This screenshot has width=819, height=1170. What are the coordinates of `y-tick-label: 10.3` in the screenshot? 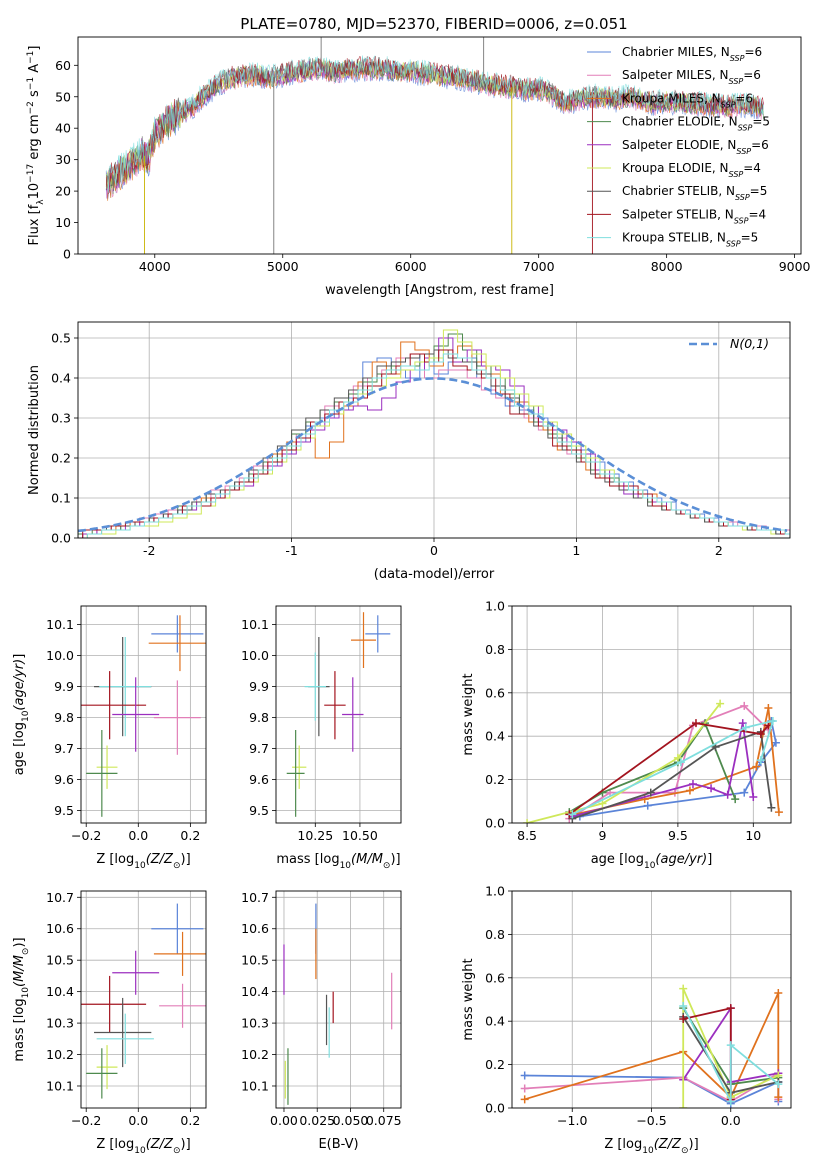 It's located at (255, 1023).